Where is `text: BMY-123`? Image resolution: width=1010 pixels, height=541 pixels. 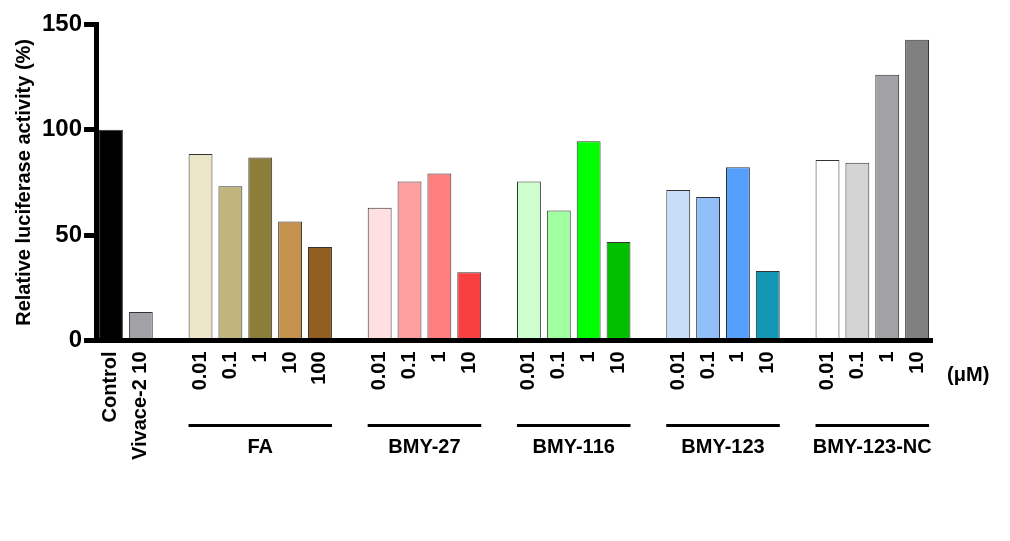 text: BMY-123 is located at coordinates (723, 445).